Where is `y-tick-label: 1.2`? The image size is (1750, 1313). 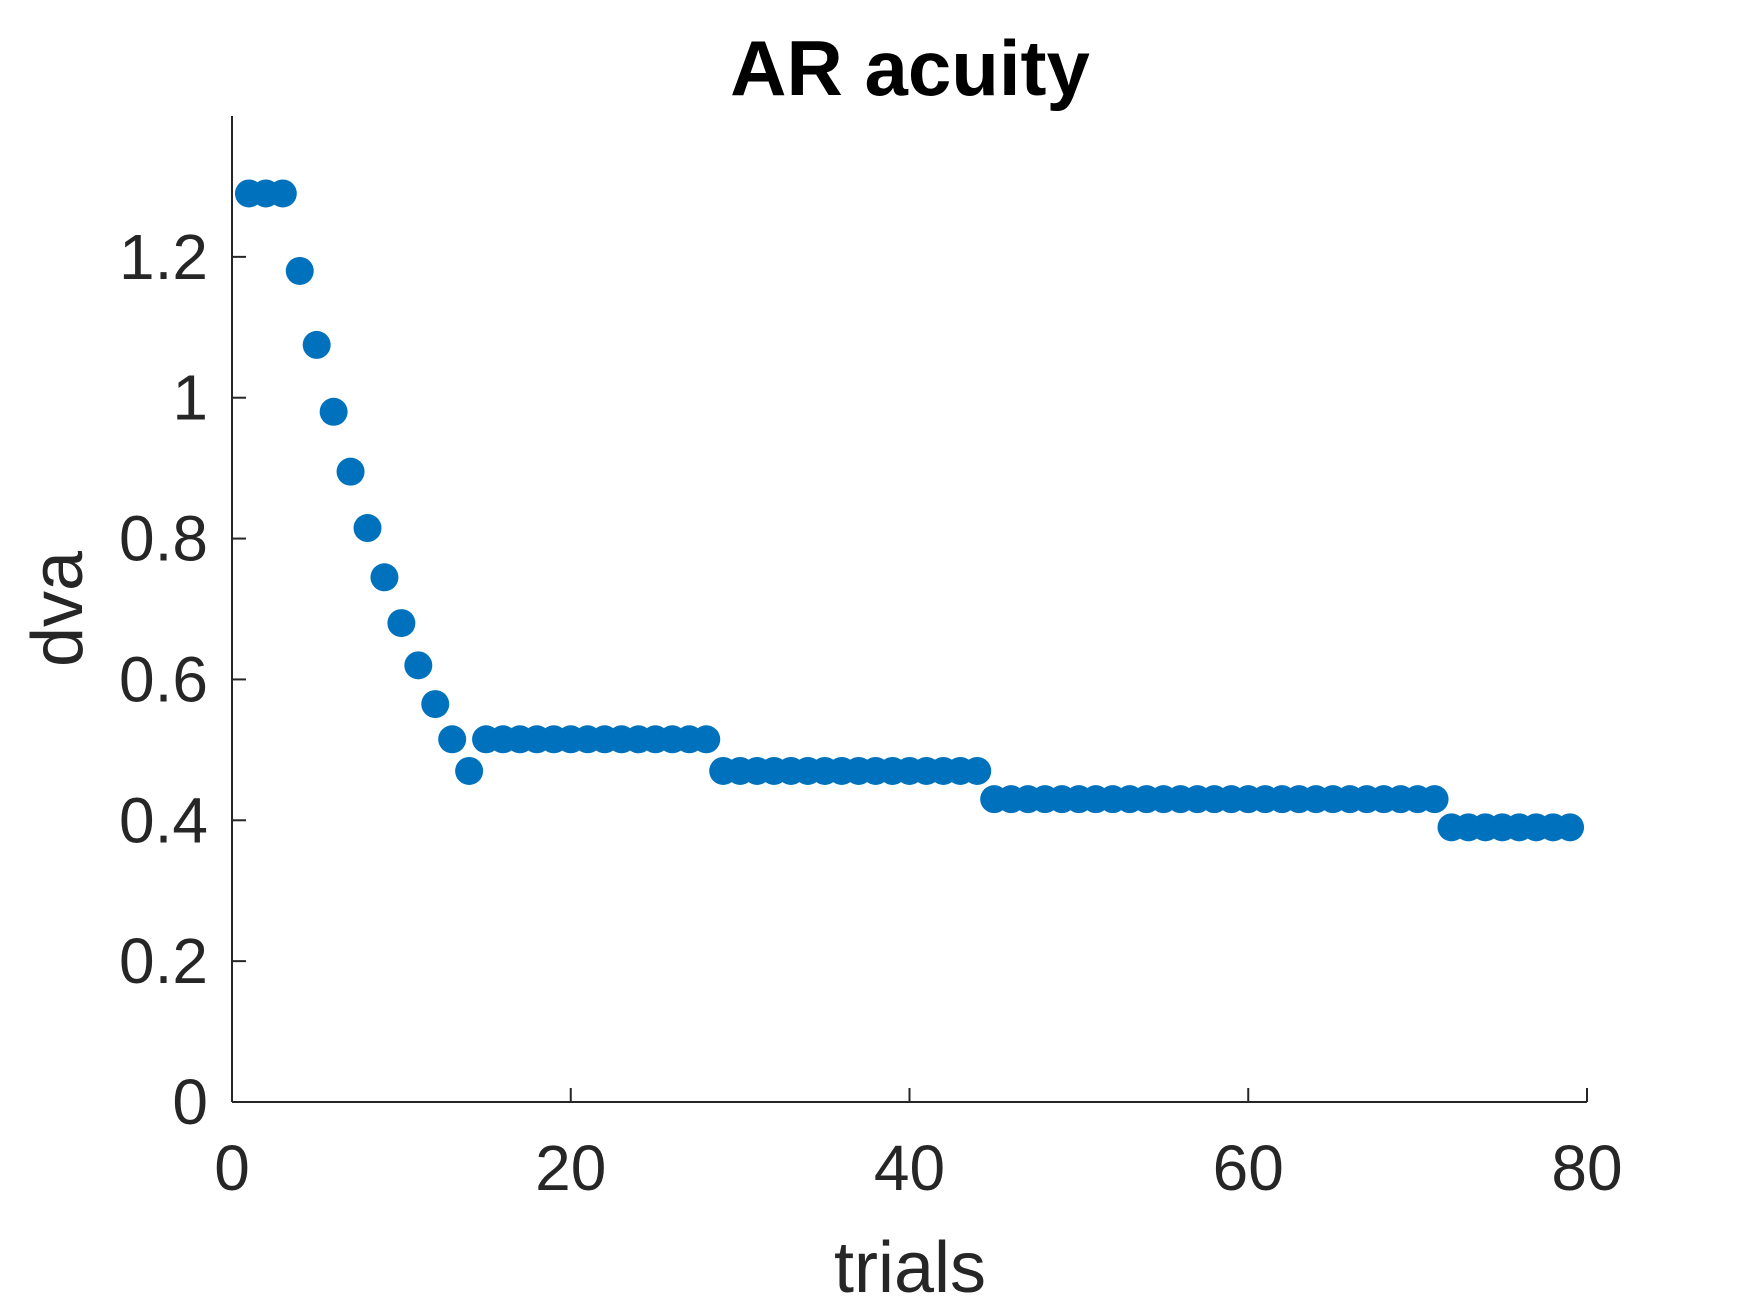 y-tick-label: 1.2 is located at coordinates (163, 257).